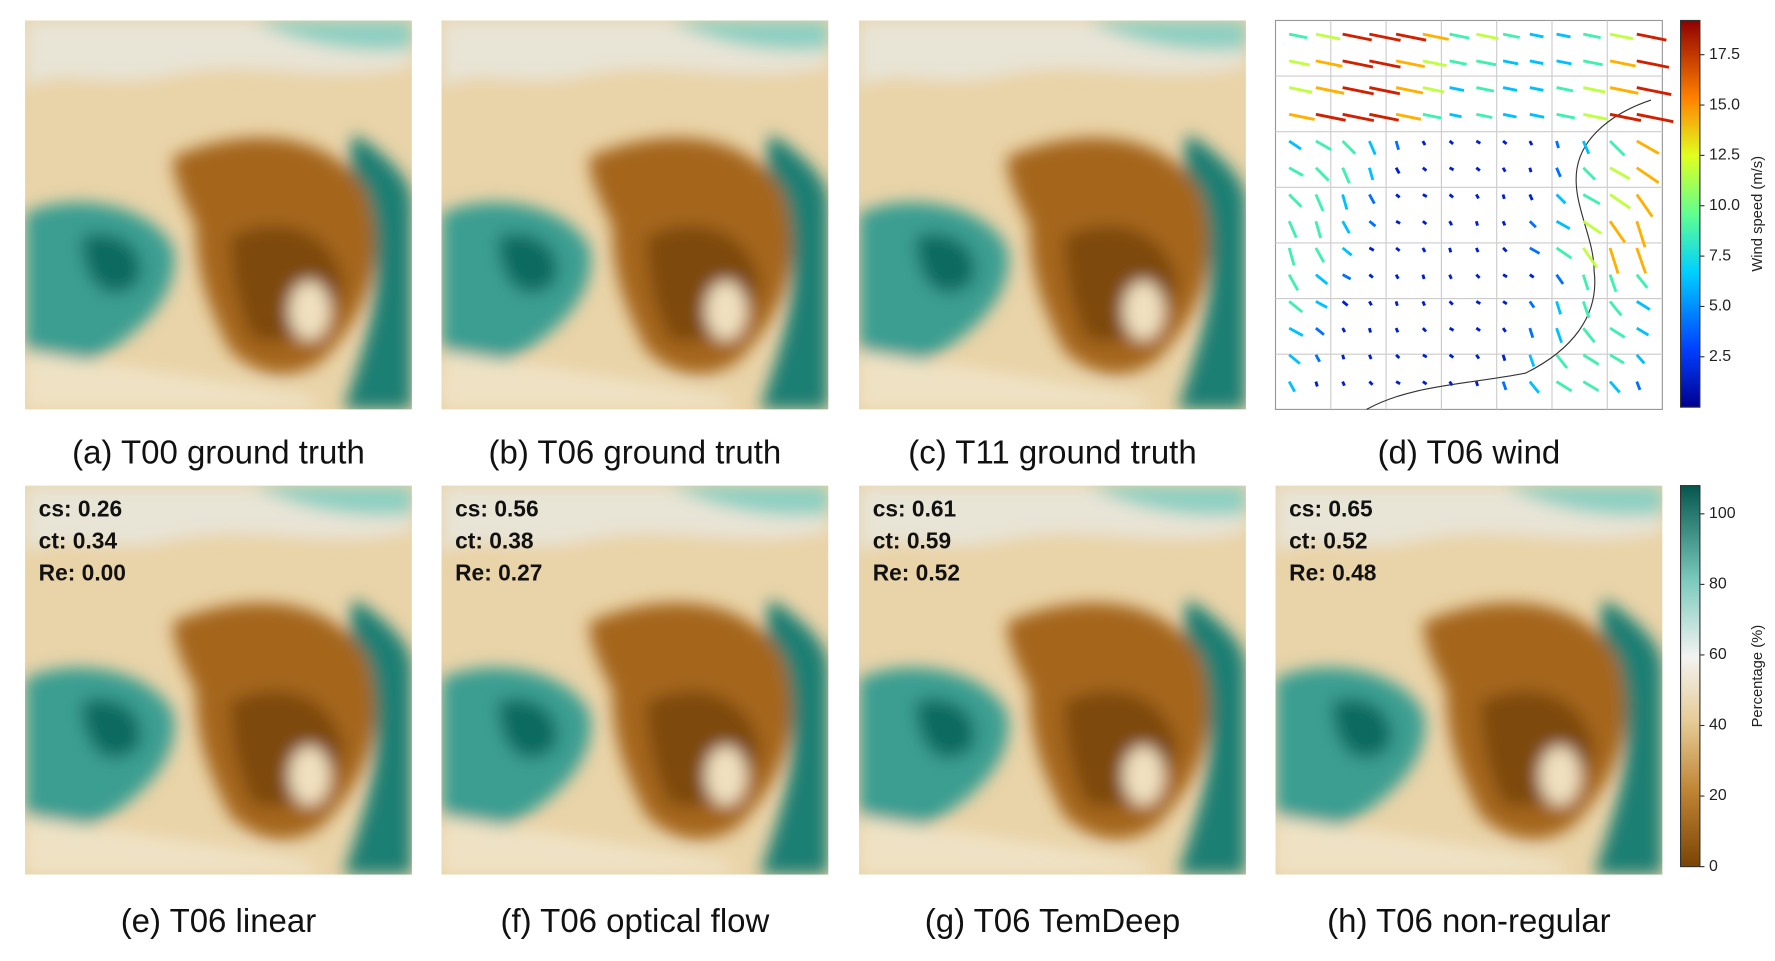 The image size is (1775, 961). What do you see at coordinates (1690, 676) in the screenshot?
I see `colorbar` at bounding box center [1690, 676].